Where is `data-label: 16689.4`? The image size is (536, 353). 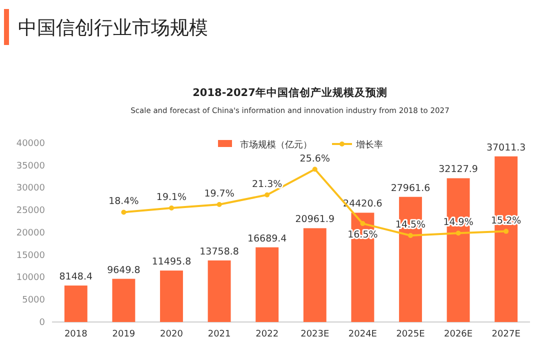 data-label: 16689.4 is located at coordinates (267, 238).